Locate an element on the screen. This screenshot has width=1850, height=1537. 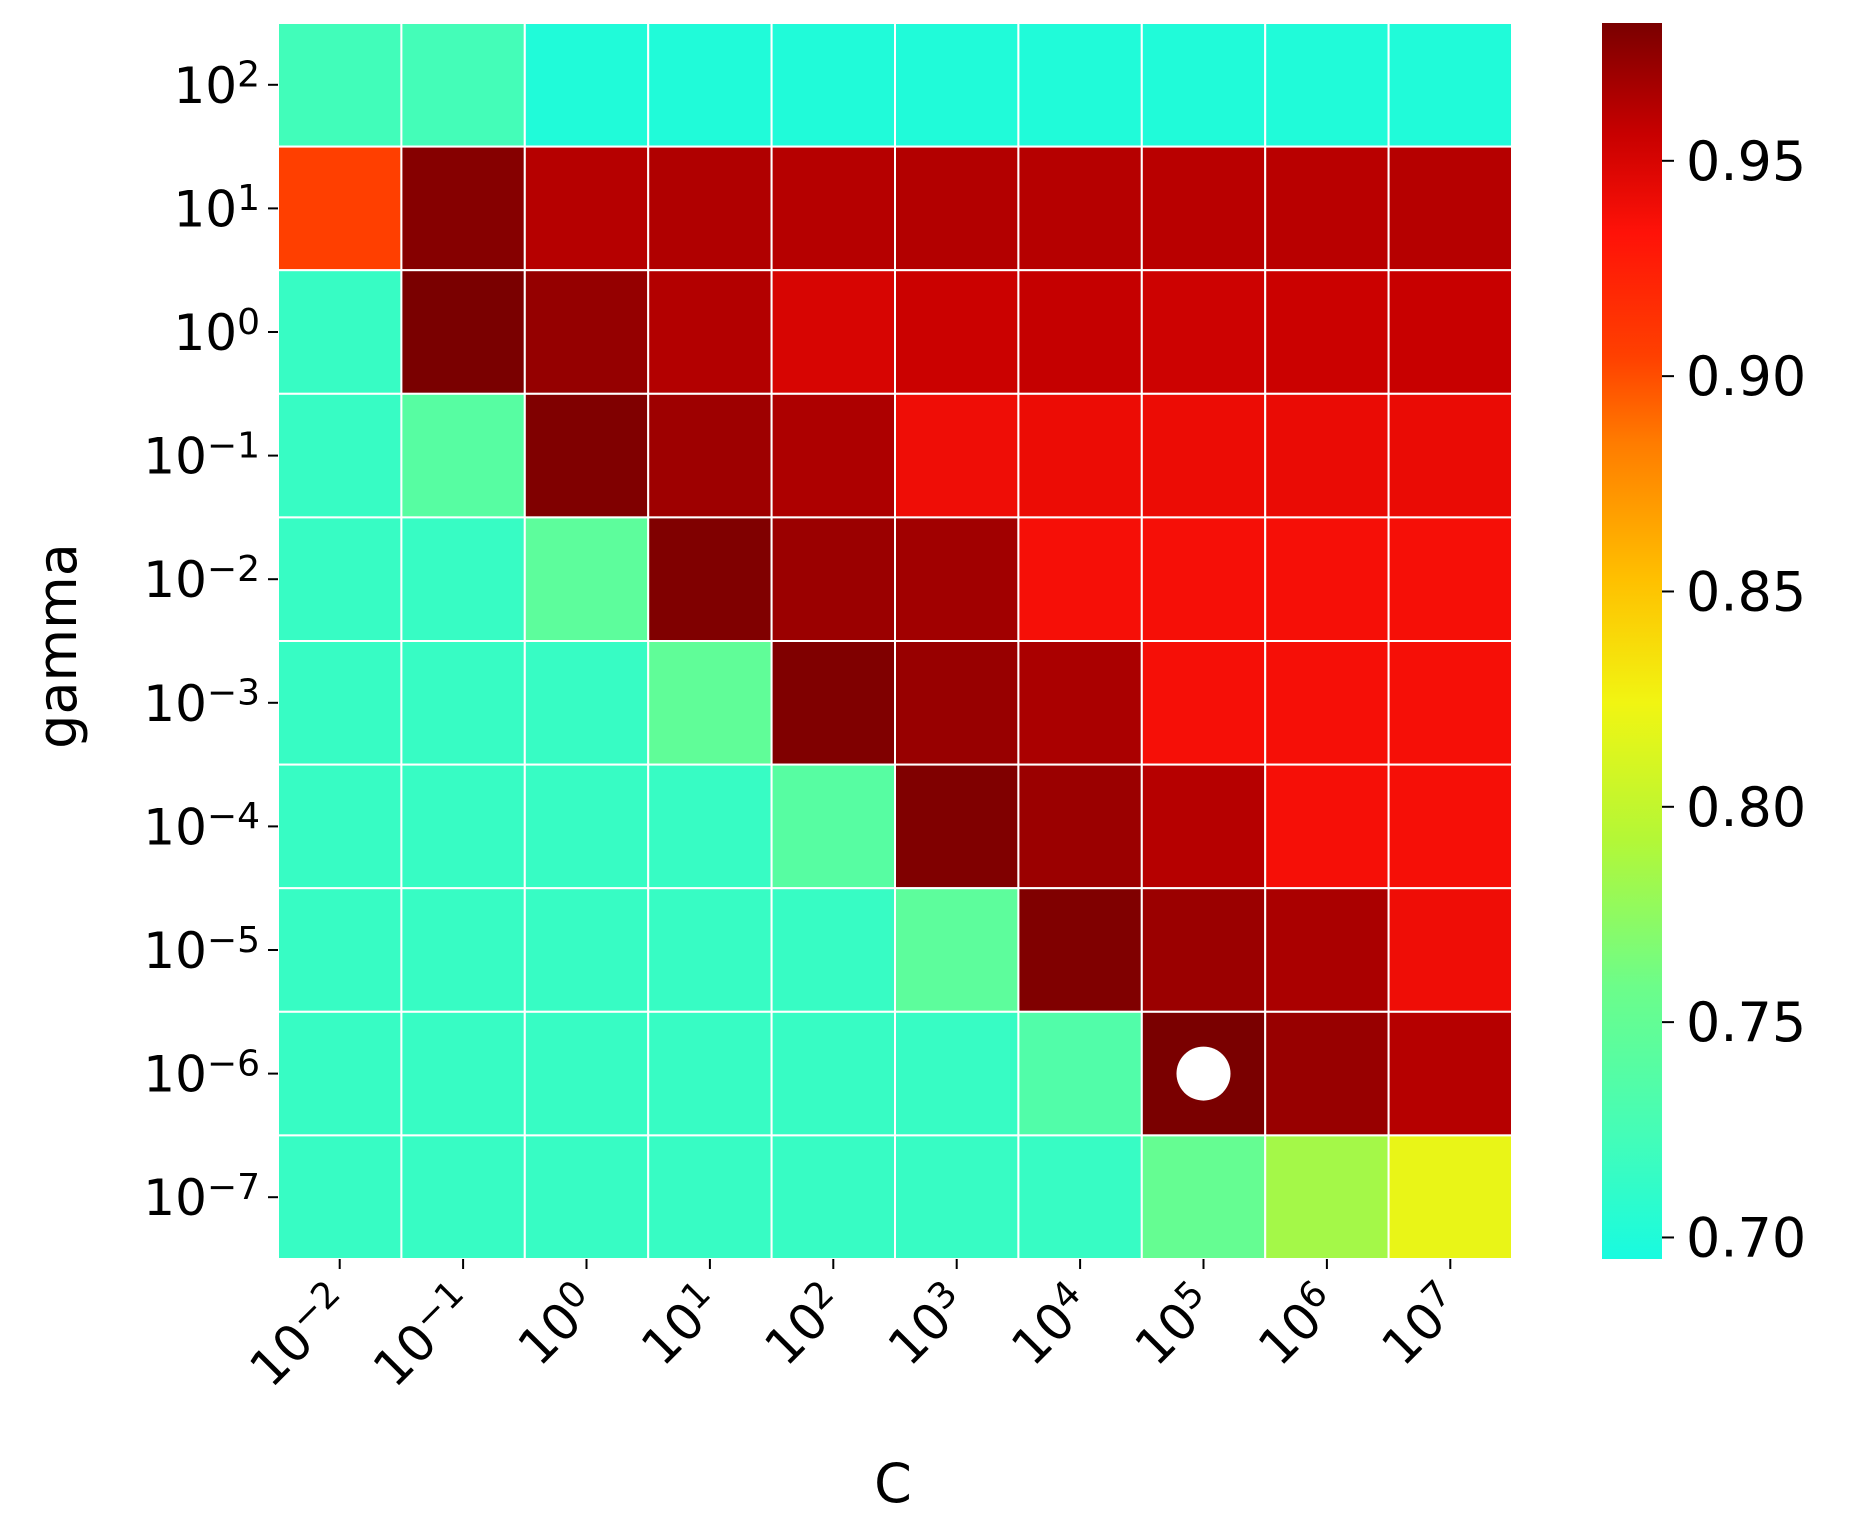
x-axis-label: C is located at coordinates (893, 1483).